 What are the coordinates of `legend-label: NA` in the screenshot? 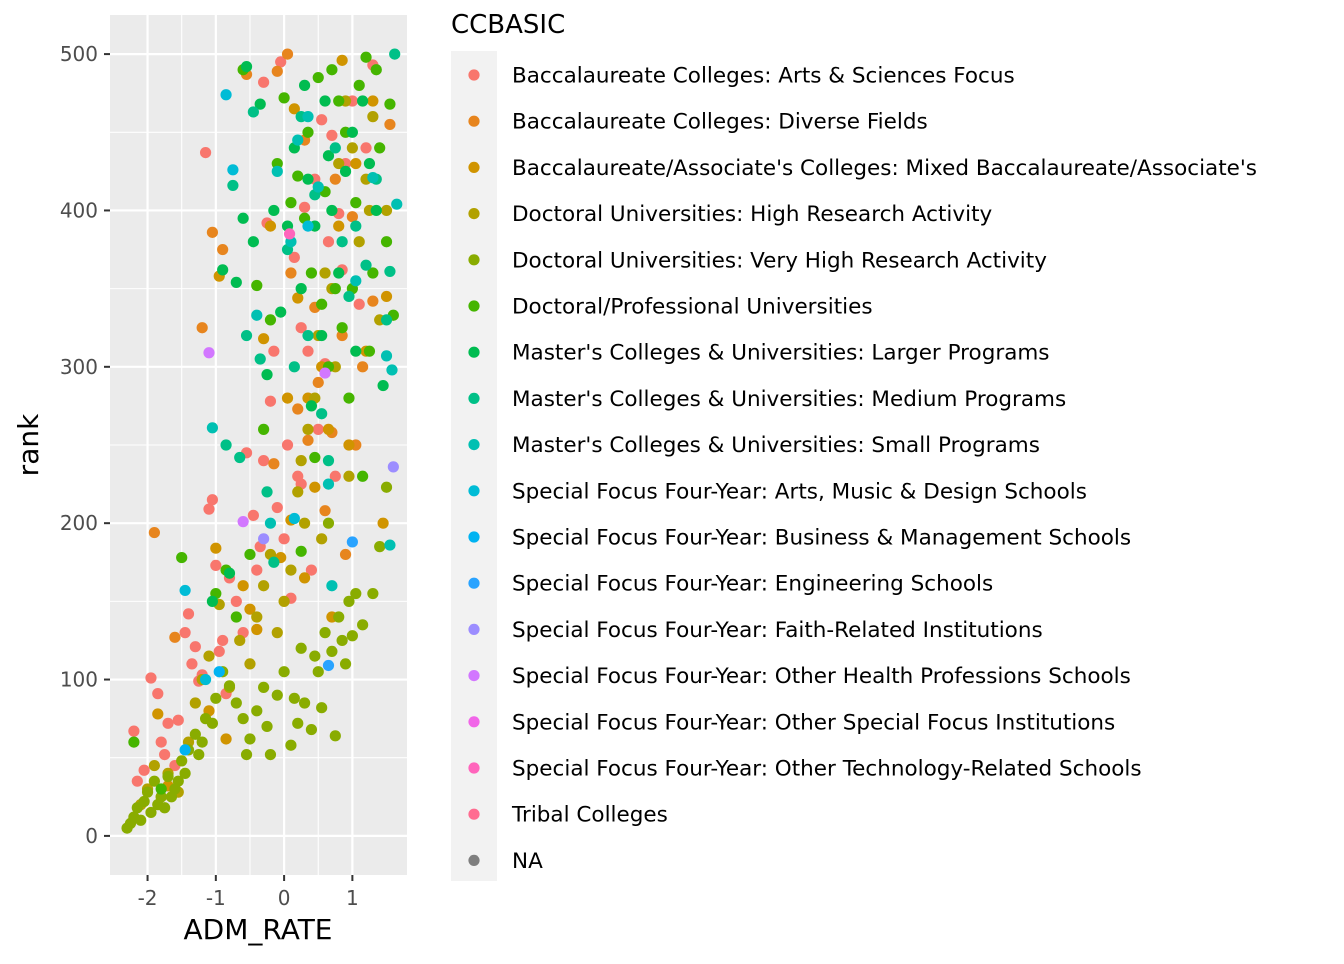 It's located at (527, 861).